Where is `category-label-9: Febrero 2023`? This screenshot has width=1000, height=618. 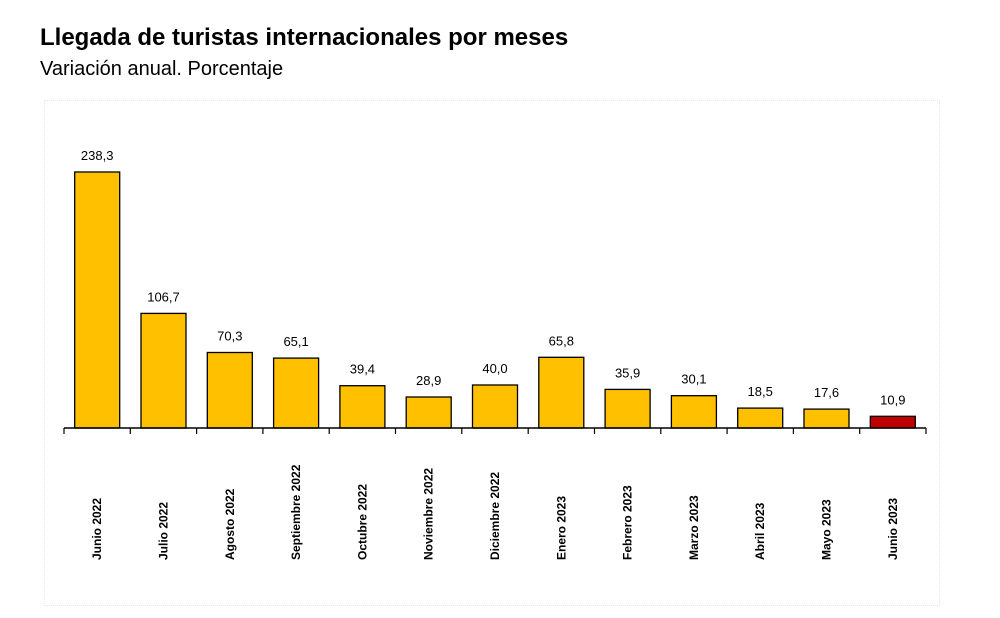 category-label-9: Febrero 2023 is located at coordinates (628, 522).